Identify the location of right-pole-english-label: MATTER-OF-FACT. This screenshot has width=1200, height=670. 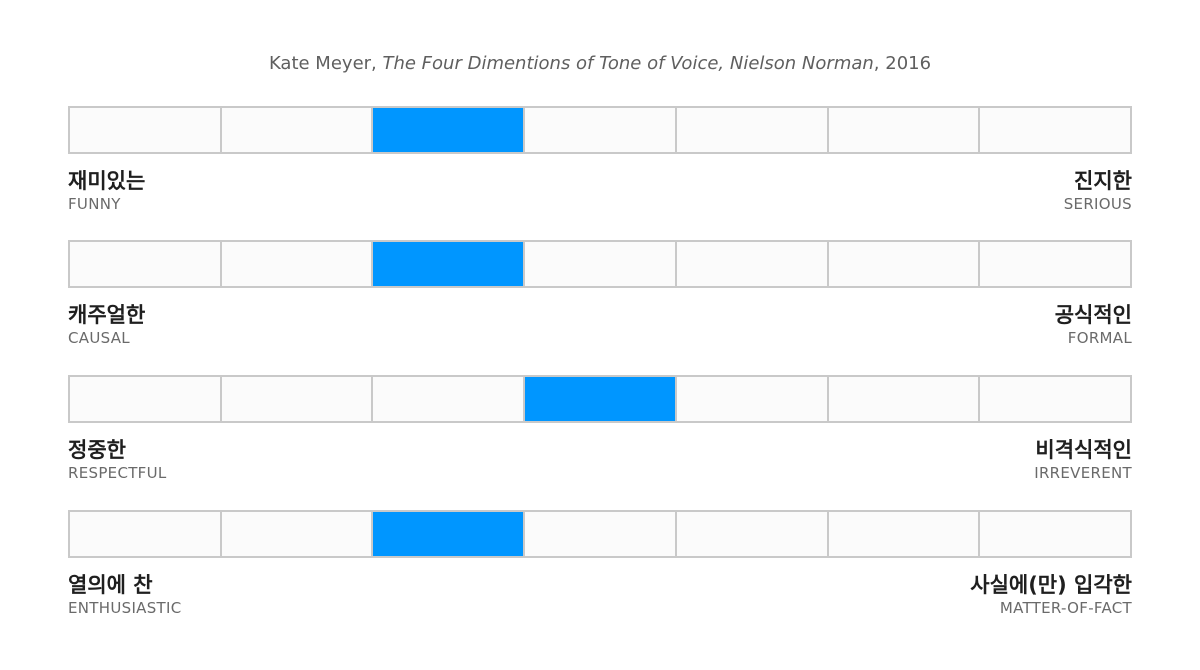
(1065, 608).